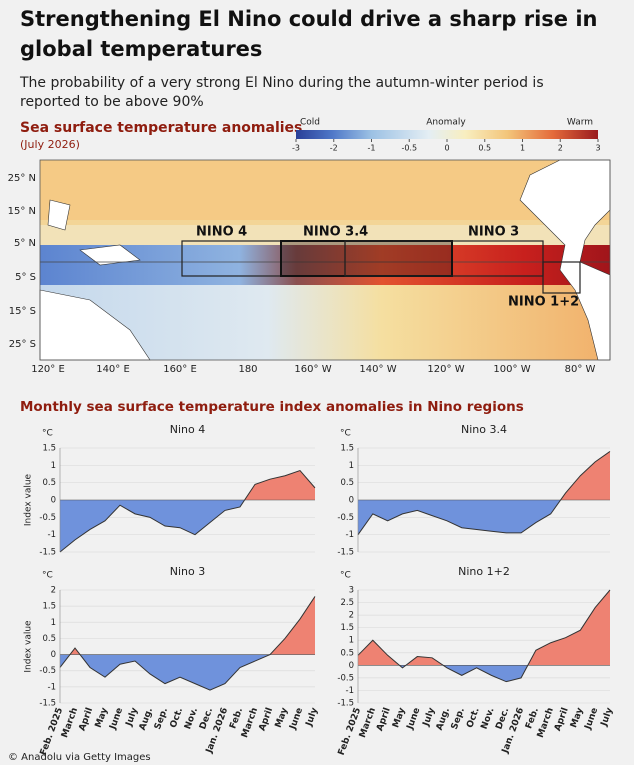 This screenshot has width=634, height=765. What do you see at coordinates (335, 232) in the screenshot?
I see `region-label: NINO 3.4` at bounding box center [335, 232].